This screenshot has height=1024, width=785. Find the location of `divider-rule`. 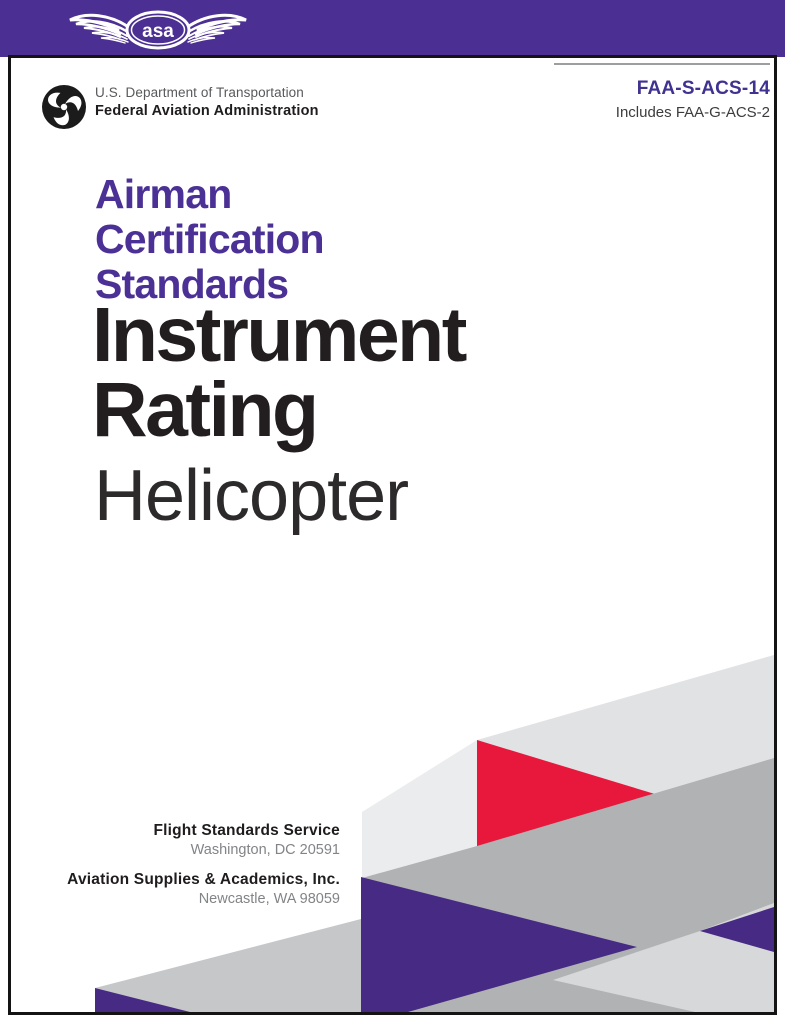

divider-rule is located at coordinates (662, 64).